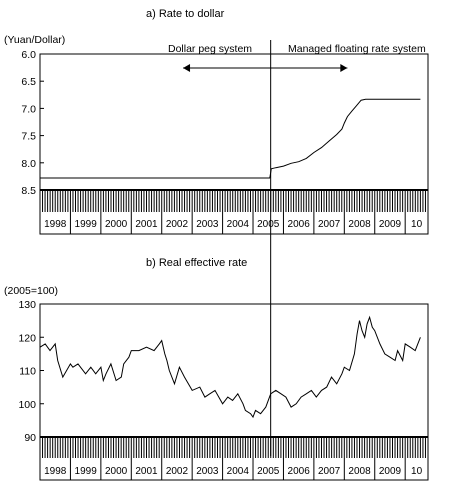 This screenshot has height=486, width=460. I want to click on annotation-label: Dollar peg system, so click(210, 49).